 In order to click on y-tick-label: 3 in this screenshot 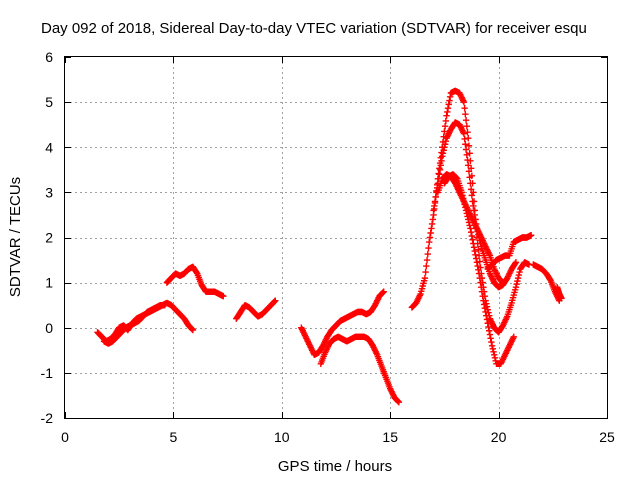, I will do `click(49, 192)`.